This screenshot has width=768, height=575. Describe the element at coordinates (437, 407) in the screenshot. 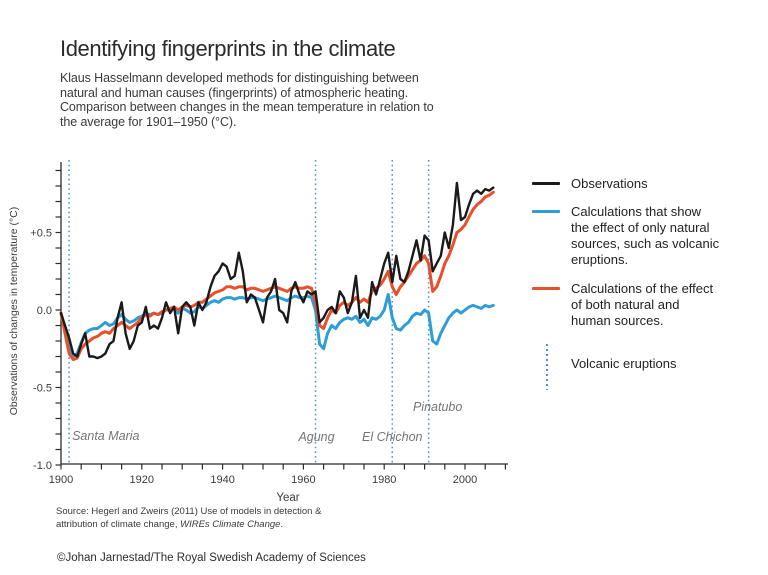

I see `volcano-label: Pinatubo` at that location.